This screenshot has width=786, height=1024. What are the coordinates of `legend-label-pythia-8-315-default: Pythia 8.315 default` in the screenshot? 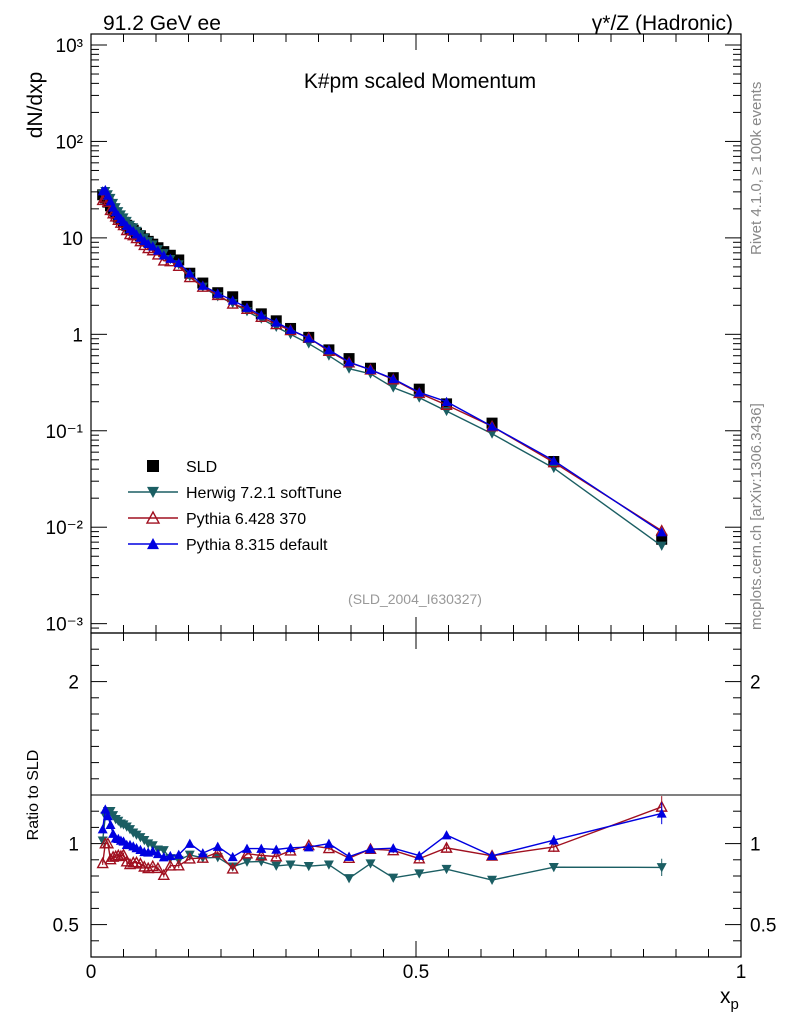 It's located at (257, 545).